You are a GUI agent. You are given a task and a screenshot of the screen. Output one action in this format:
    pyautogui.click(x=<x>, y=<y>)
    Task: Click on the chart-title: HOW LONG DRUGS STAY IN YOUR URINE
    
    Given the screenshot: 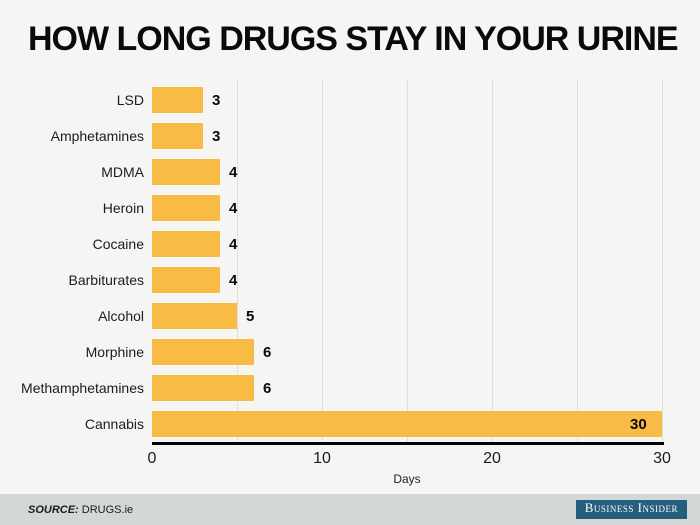 What is the action you would take?
    pyautogui.click(x=353, y=39)
    